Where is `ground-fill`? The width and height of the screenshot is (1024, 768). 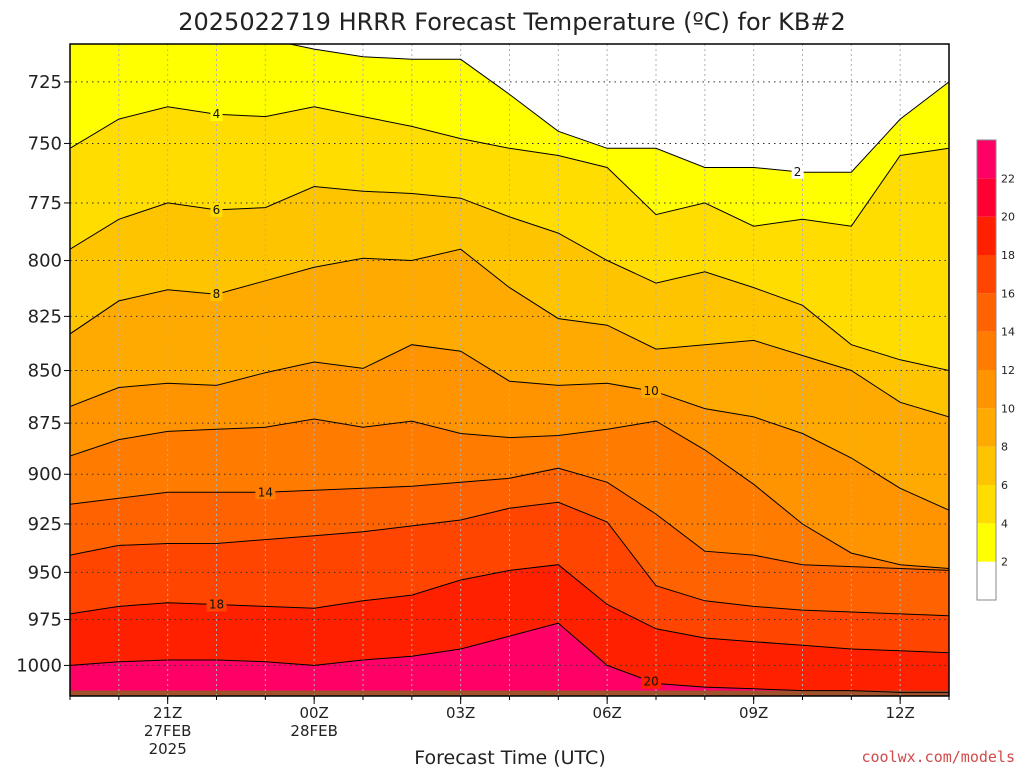
ground-fill is located at coordinates (509, 693).